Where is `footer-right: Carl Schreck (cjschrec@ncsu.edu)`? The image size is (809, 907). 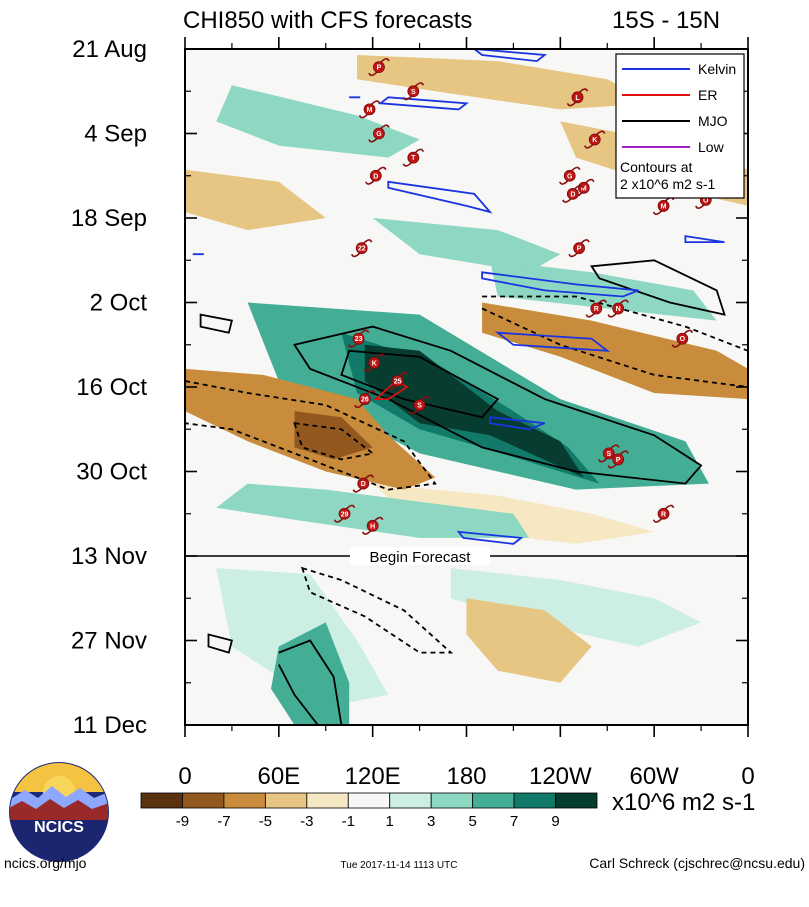 footer-right: Carl Schreck (cjschrec@ncsu.edu) is located at coordinates (697, 863).